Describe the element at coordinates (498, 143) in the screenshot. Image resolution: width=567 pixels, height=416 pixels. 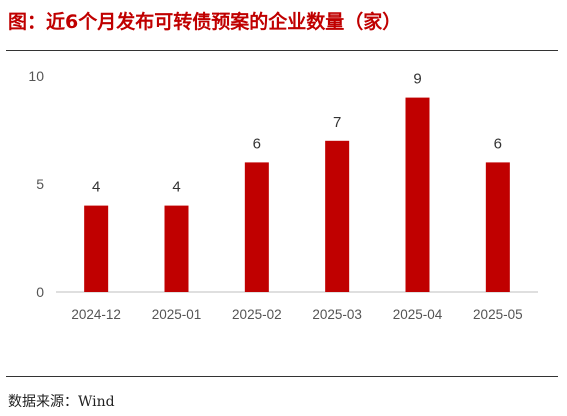
I see `data-label-2025-05: 6` at that location.